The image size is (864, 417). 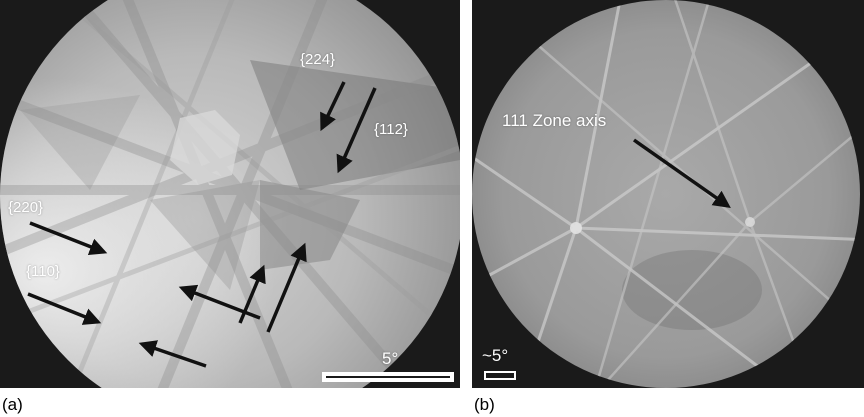 I want to click on zone-axis-label: 111 Zone axis, so click(x=554, y=120).